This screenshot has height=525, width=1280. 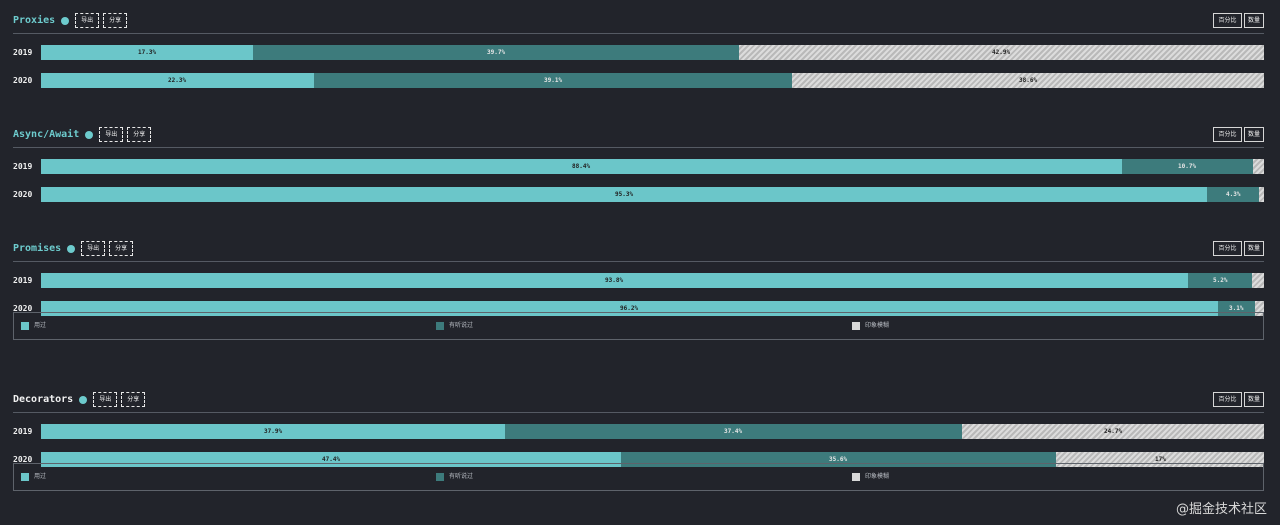 What do you see at coordinates (461, 325) in the screenshot?
I see `legend-label: 有听说过` at bounding box center [461, 325].